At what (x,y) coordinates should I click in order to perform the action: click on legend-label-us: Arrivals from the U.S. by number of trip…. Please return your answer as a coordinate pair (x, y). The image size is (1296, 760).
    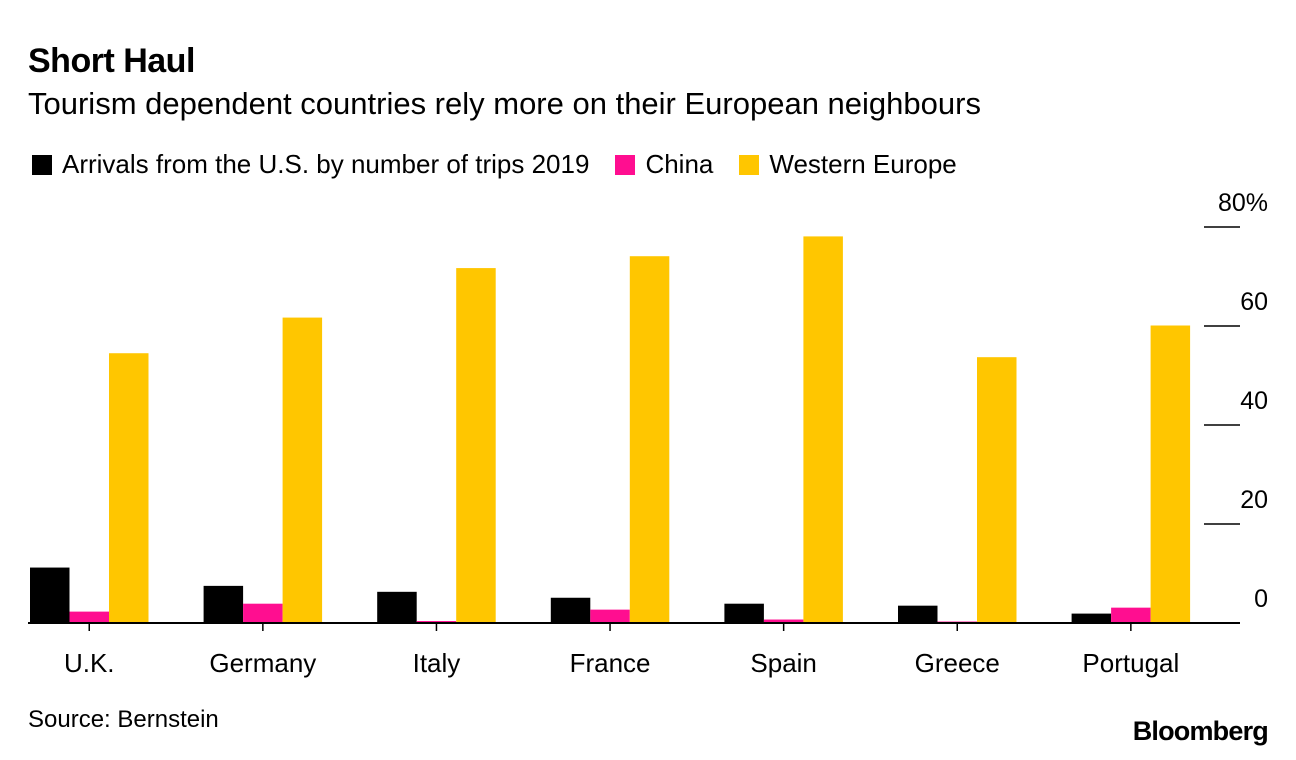
    Looking at the image, I should click on (326, 164).